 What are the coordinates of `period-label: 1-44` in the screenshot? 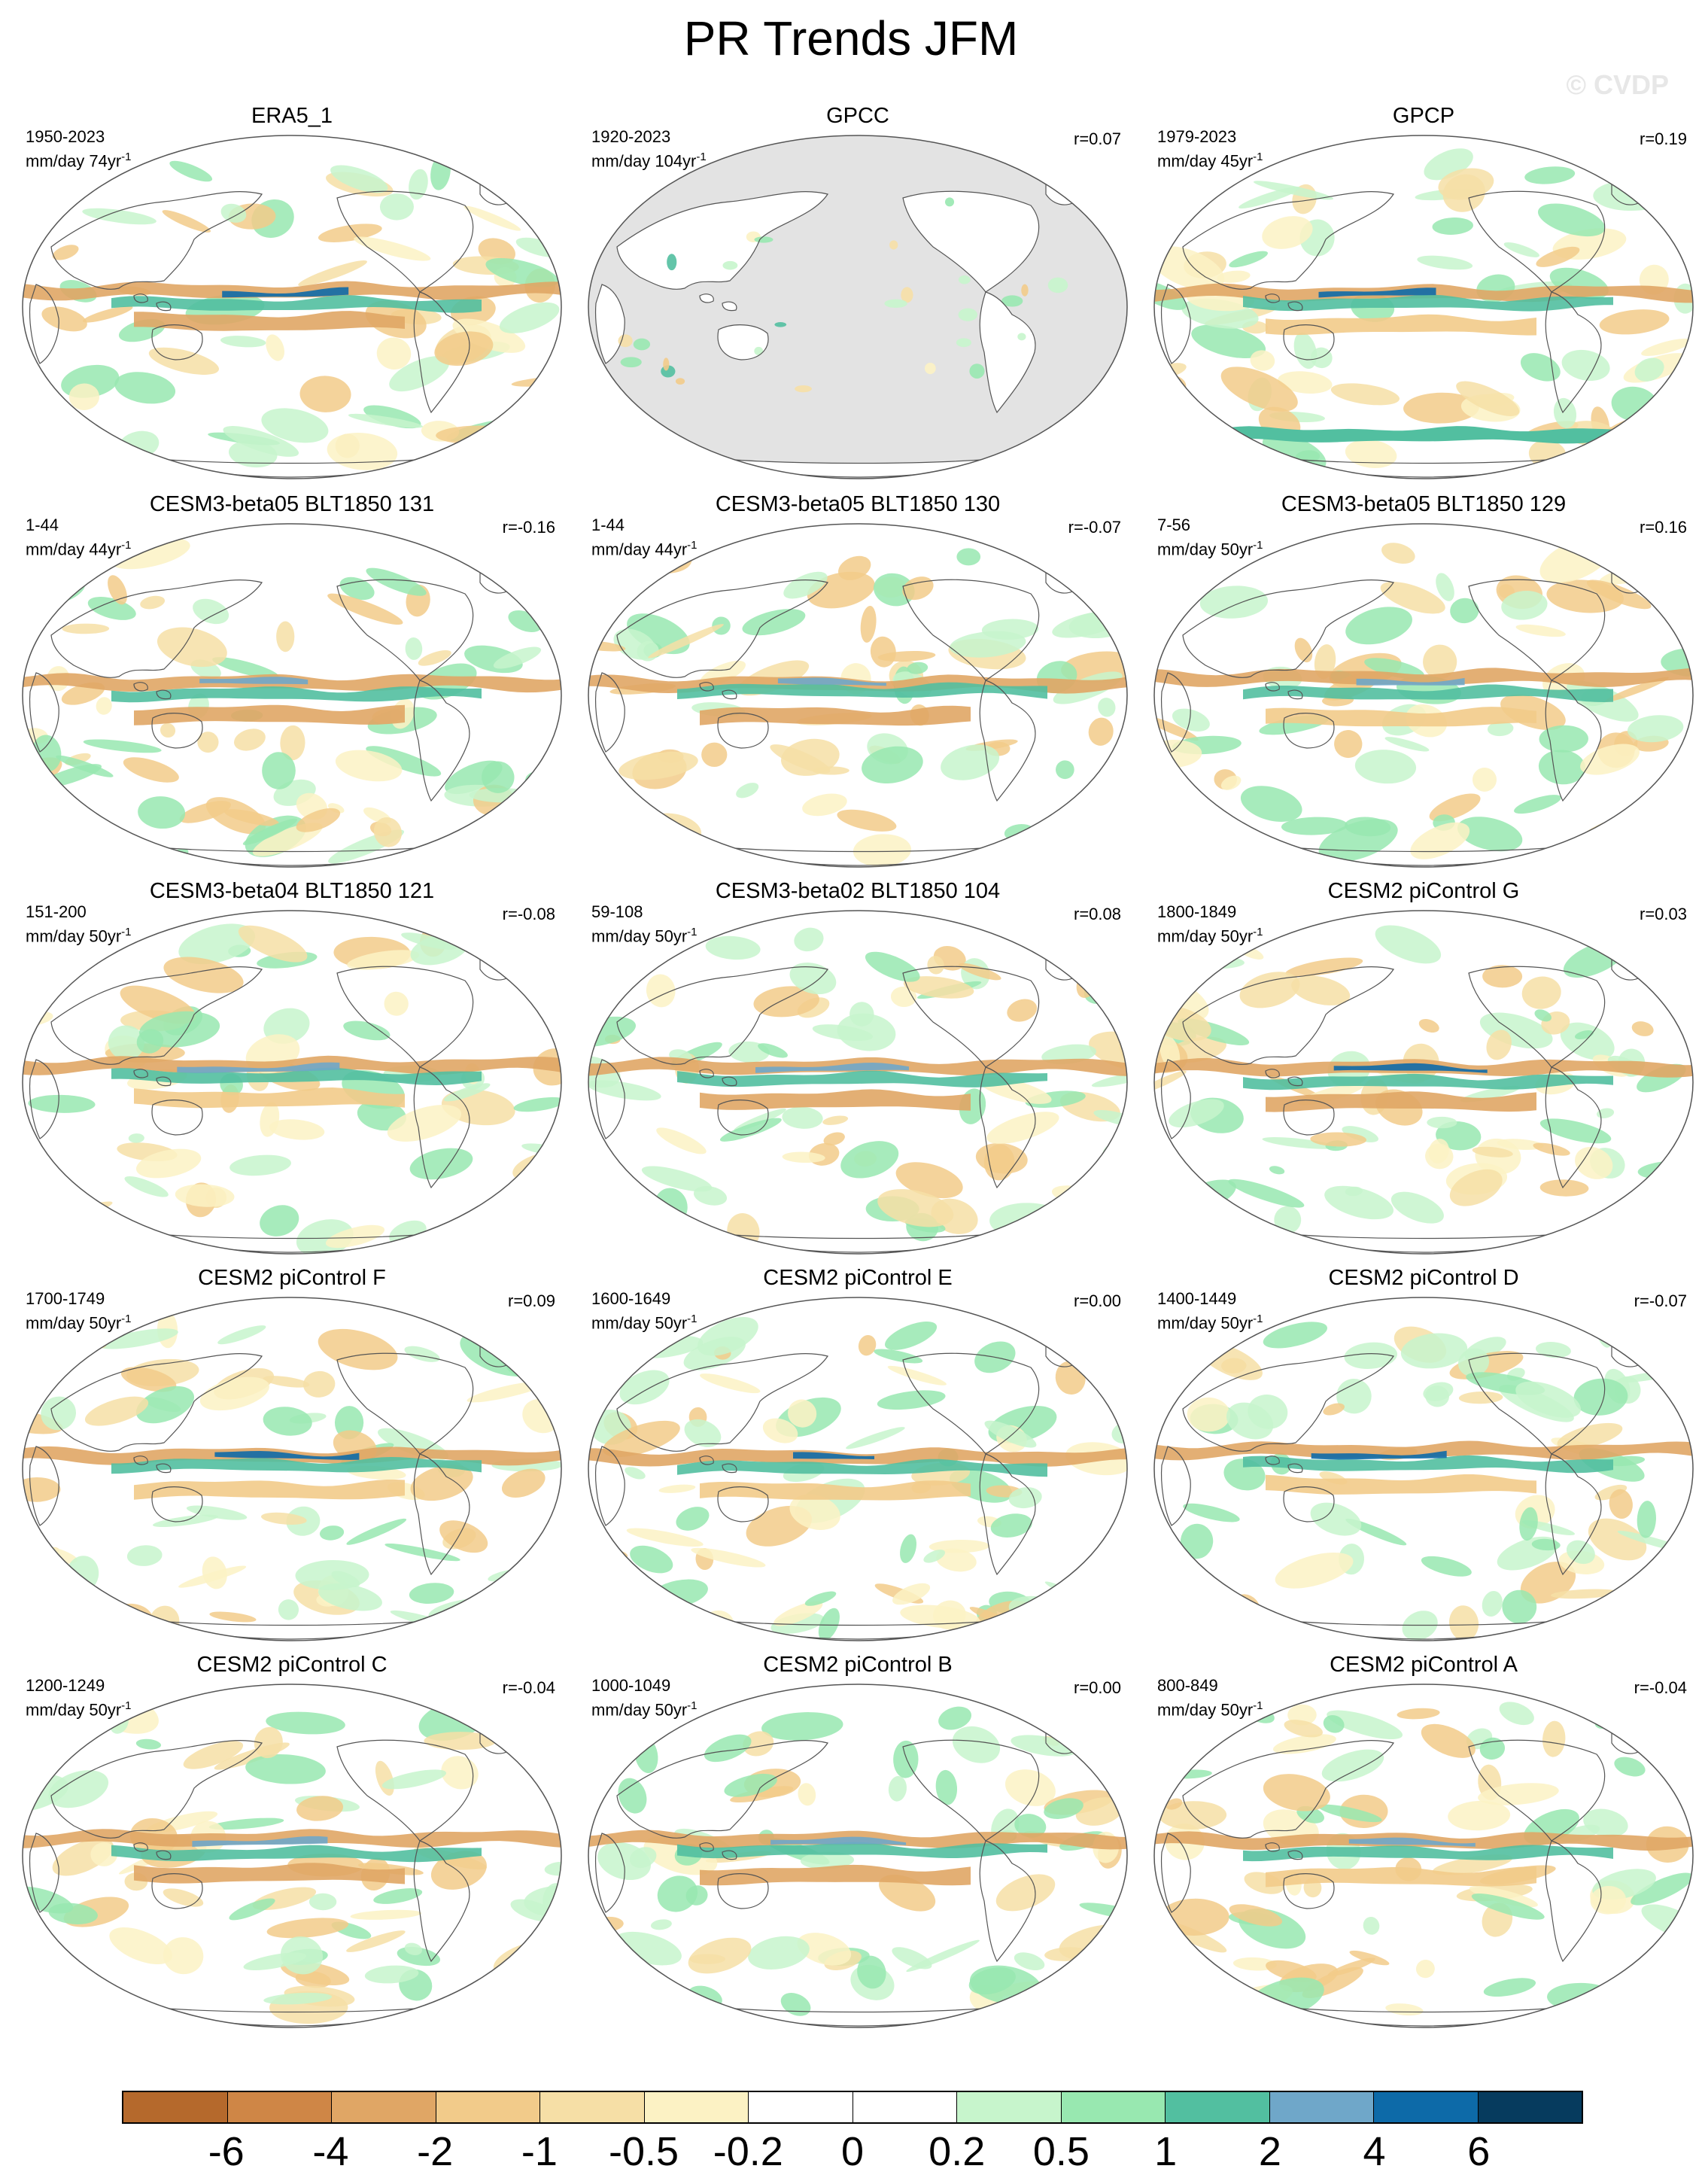 It's located at (608, 525).